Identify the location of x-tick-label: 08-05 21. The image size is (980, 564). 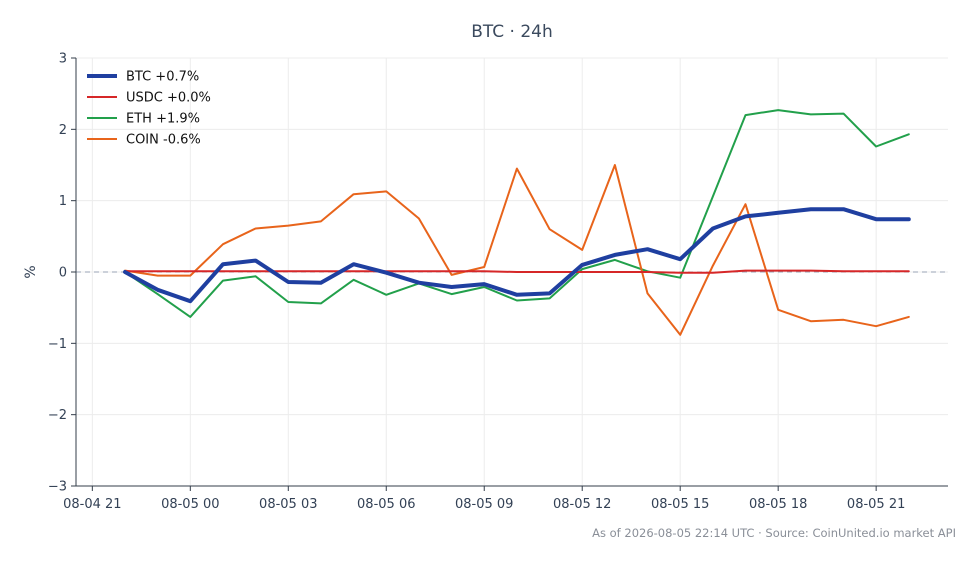
(876, 504).